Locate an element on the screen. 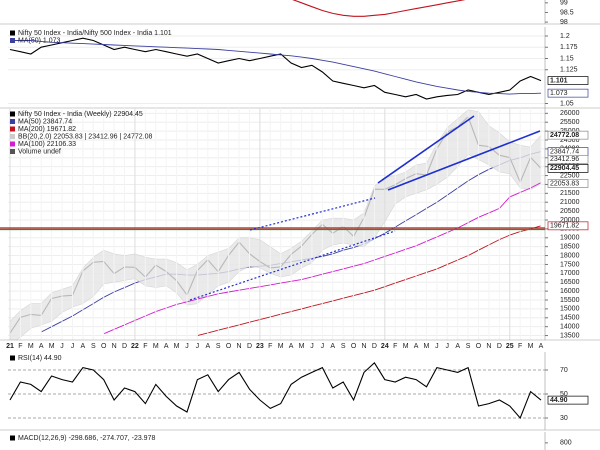 This screenshot has height=450, width=600. y-tick-label: 26000 is located at coordinates (570, 113).